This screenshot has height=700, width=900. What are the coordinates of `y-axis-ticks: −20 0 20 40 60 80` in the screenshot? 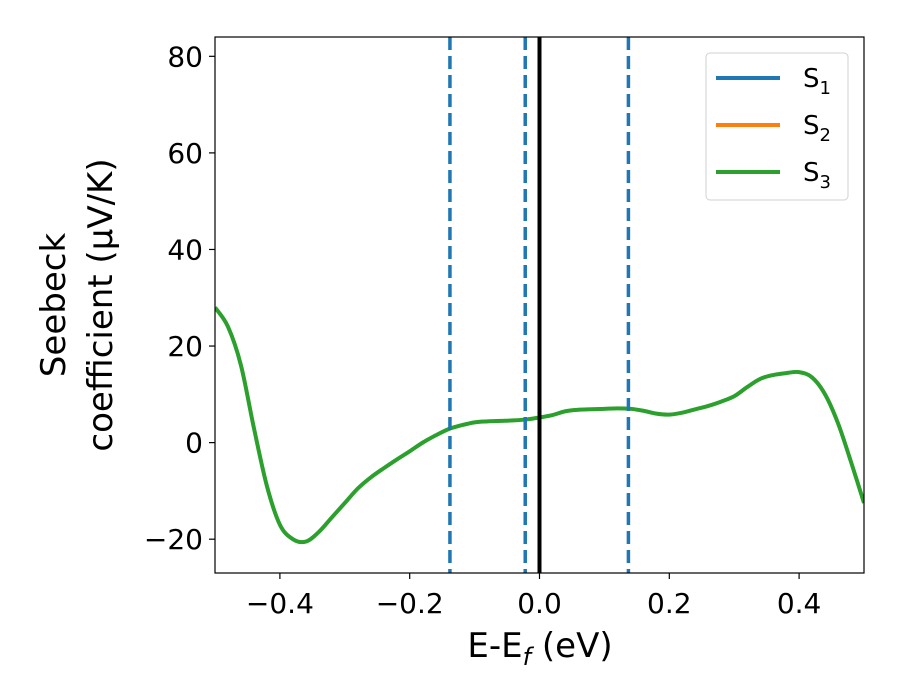 It's located at (179, 298).